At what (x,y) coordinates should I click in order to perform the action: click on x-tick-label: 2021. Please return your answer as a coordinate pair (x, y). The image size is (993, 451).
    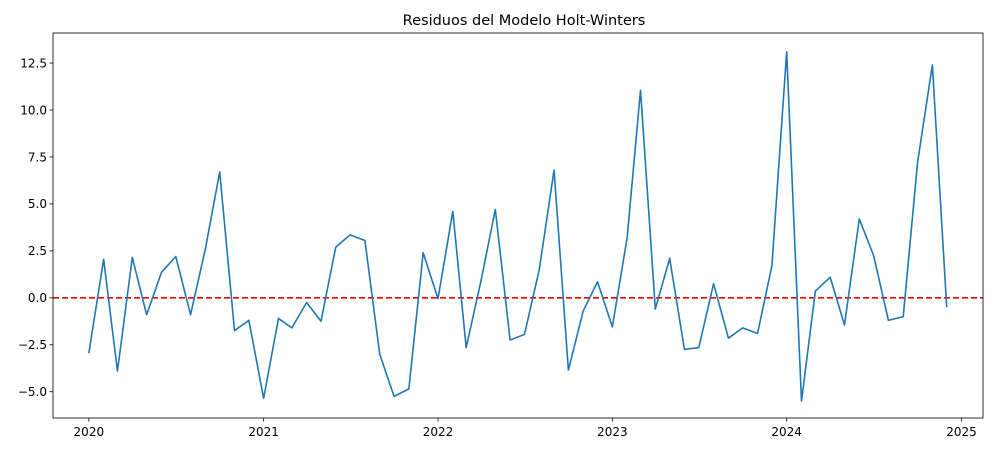
    Looking at the image, I should click on (263, 432).